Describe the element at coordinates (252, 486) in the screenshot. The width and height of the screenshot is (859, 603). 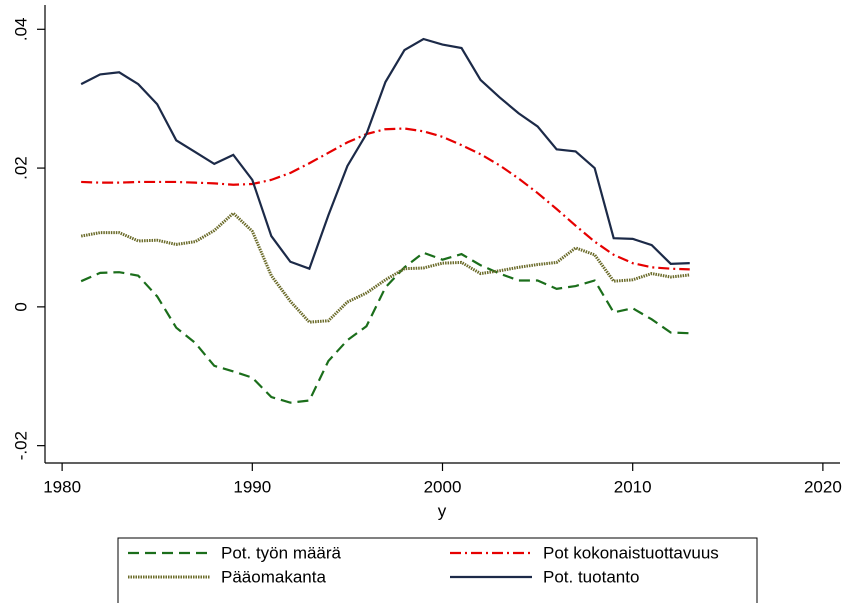
I see `x-tick-label: 1990` at that location.